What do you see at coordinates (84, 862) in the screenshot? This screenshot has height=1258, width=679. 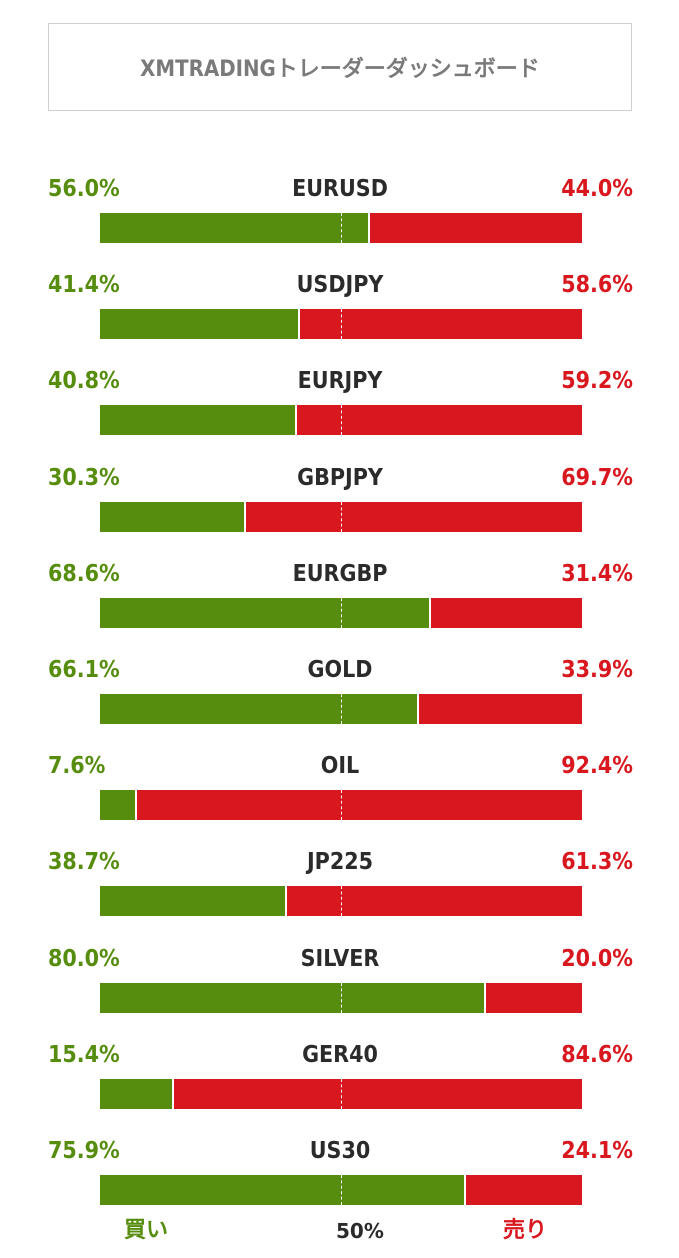 I see `buy-percent-label: 38.7%` at bounding box center [84, 862].